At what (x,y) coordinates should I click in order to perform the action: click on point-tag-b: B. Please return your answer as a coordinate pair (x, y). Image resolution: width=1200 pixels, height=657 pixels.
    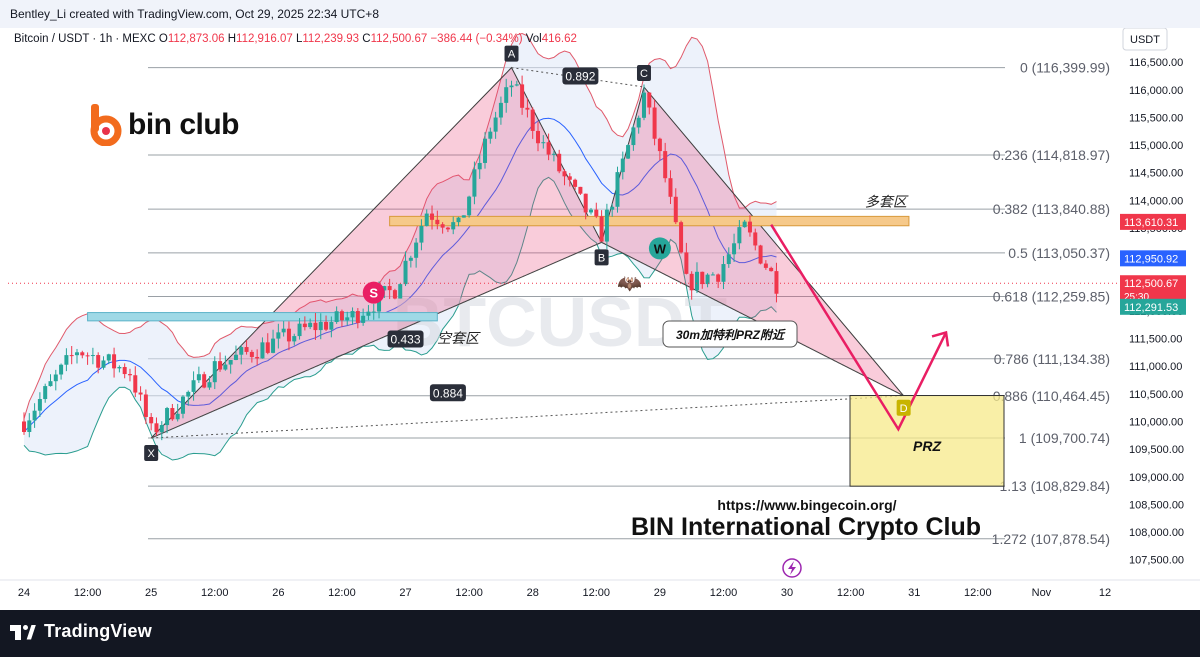
    Looking at the image, I should click on (601, 258).